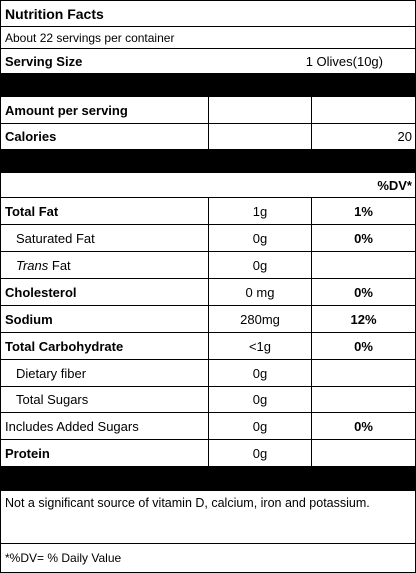  What do you see at coordinates (363, 211) in the screenshot?
I see `nutrient-dv: 1%` at bounding box center [363, 211].